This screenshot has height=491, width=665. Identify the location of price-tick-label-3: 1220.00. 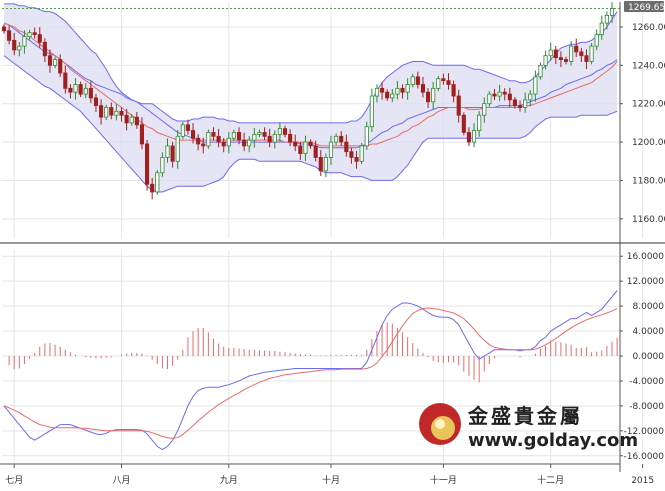
(648, 105).